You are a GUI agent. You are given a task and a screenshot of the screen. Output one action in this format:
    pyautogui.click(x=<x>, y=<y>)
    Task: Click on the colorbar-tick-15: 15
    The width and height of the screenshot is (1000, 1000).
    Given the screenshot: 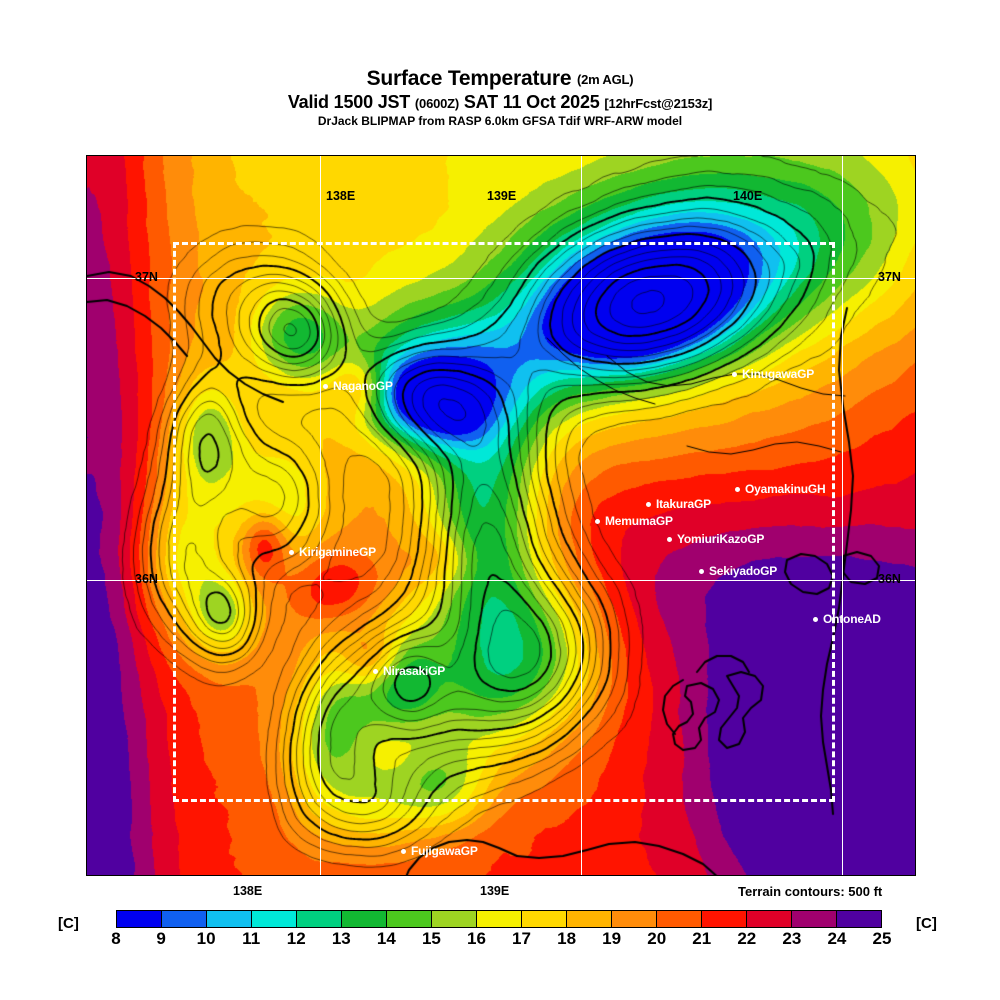 What is the action you would take?
    pyautogui.click(x=431, y=938)
    